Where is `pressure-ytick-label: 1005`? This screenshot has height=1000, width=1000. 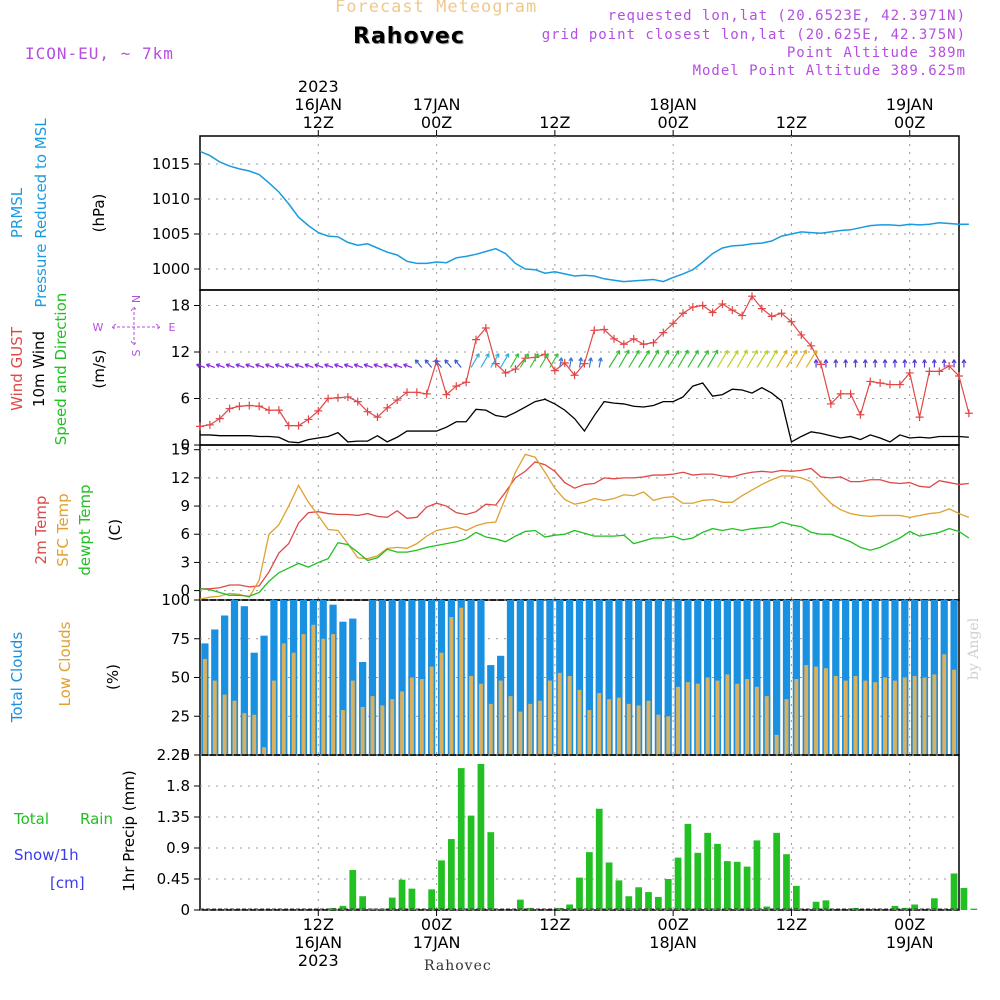 pressure-ytick-label: 1005 is located at coordinates (171, 234).